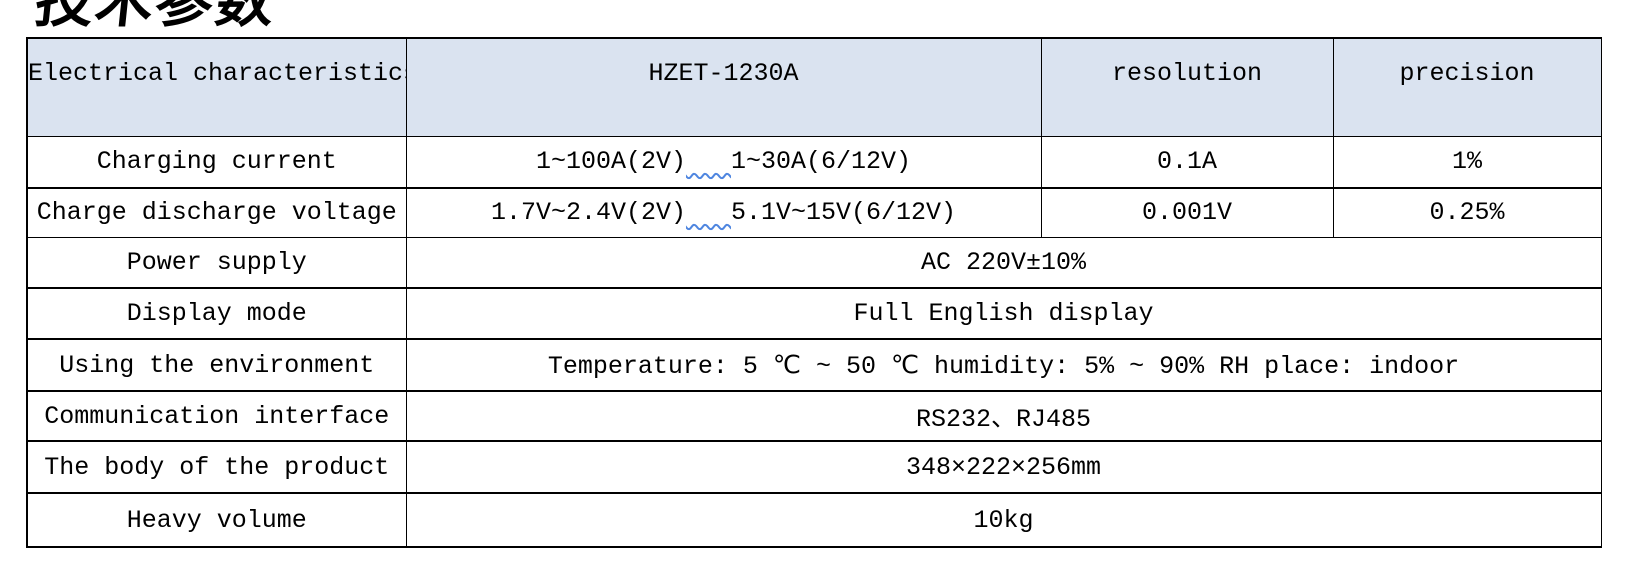 The width and height of the screenshot is (1634, 579). Describe the element at coordinates (844, 213) in the screenshot. I see `value-part2: 5.1V~15V(6/12V)` at that location.